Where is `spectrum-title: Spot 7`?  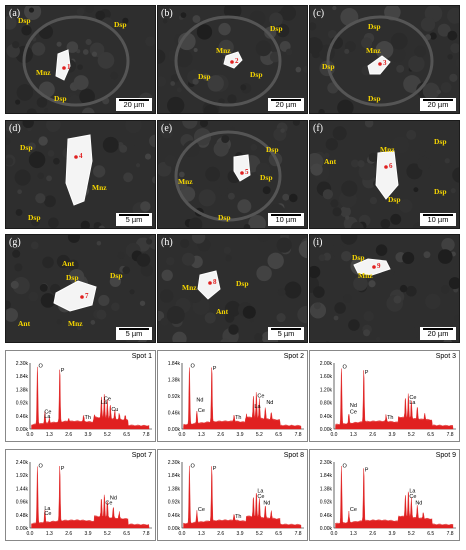 spectrum-title: Spot 7 is located at coordinates (141, 455).